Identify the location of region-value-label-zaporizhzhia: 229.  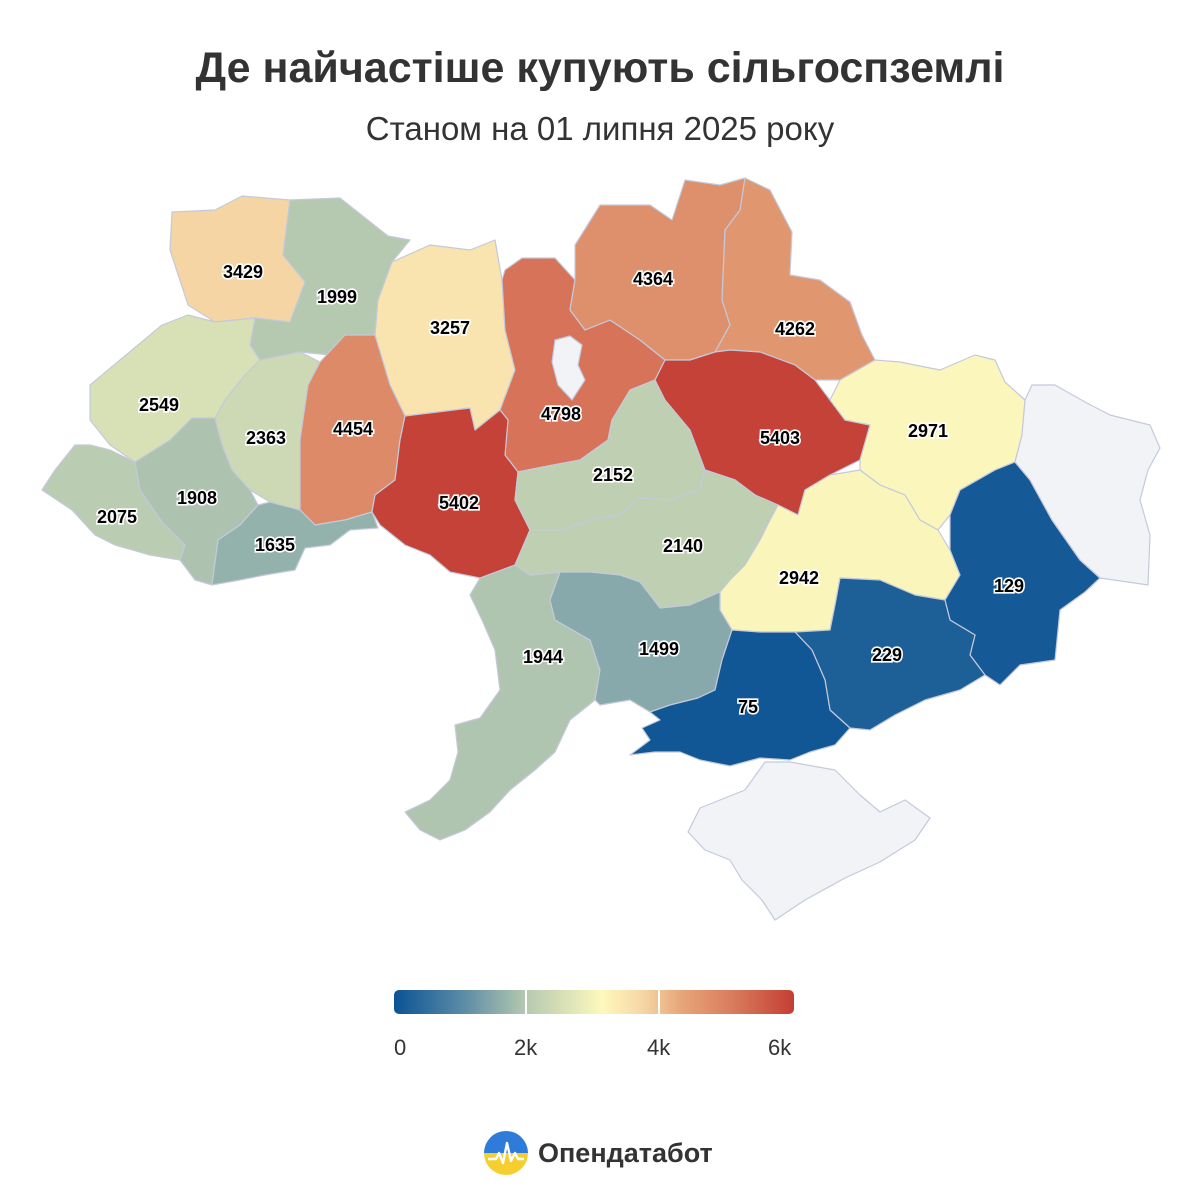
(887, 655).